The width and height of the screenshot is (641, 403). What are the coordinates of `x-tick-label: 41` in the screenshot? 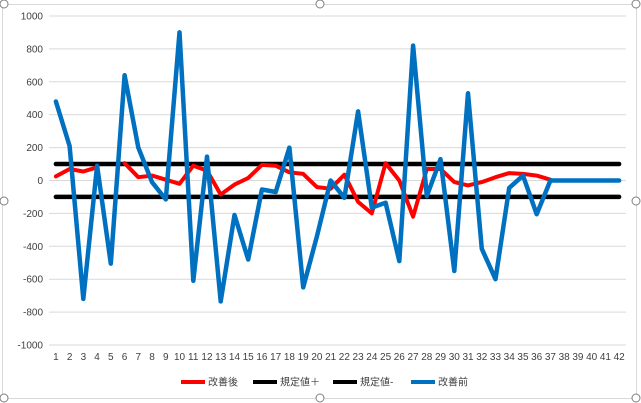 It's located at (606, 357).